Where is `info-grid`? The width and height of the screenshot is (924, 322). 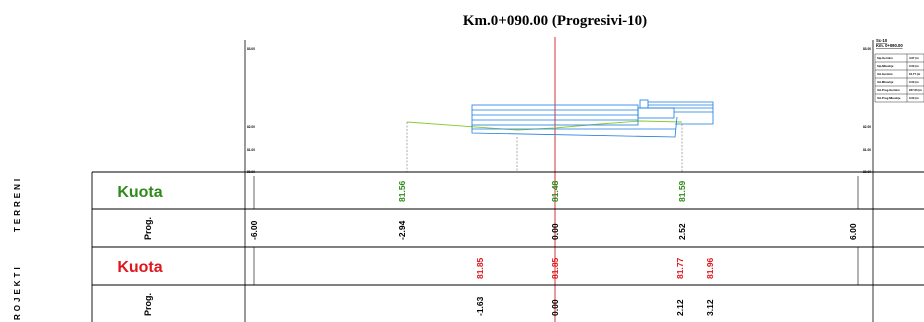 info-grid is located at coordinates (899, 78).